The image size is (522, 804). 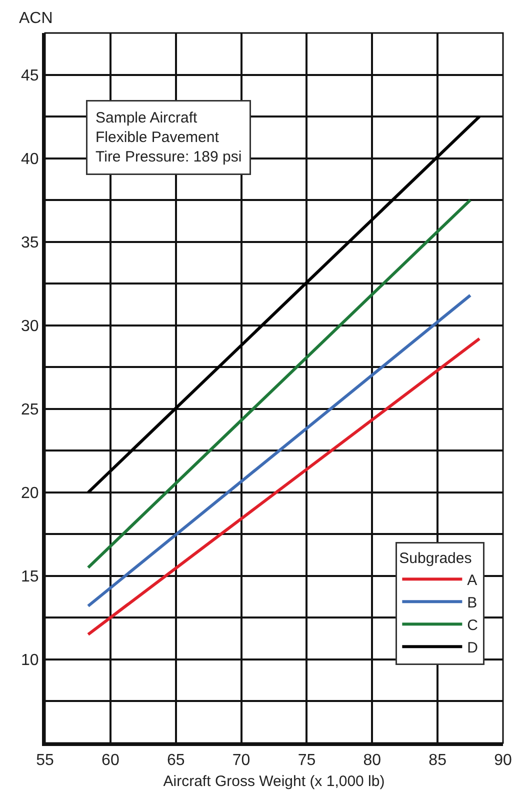 What do you see at coordinates (472, 648) in the screenshot?
I see `legend-label: D` at bounding box center [472, 648].